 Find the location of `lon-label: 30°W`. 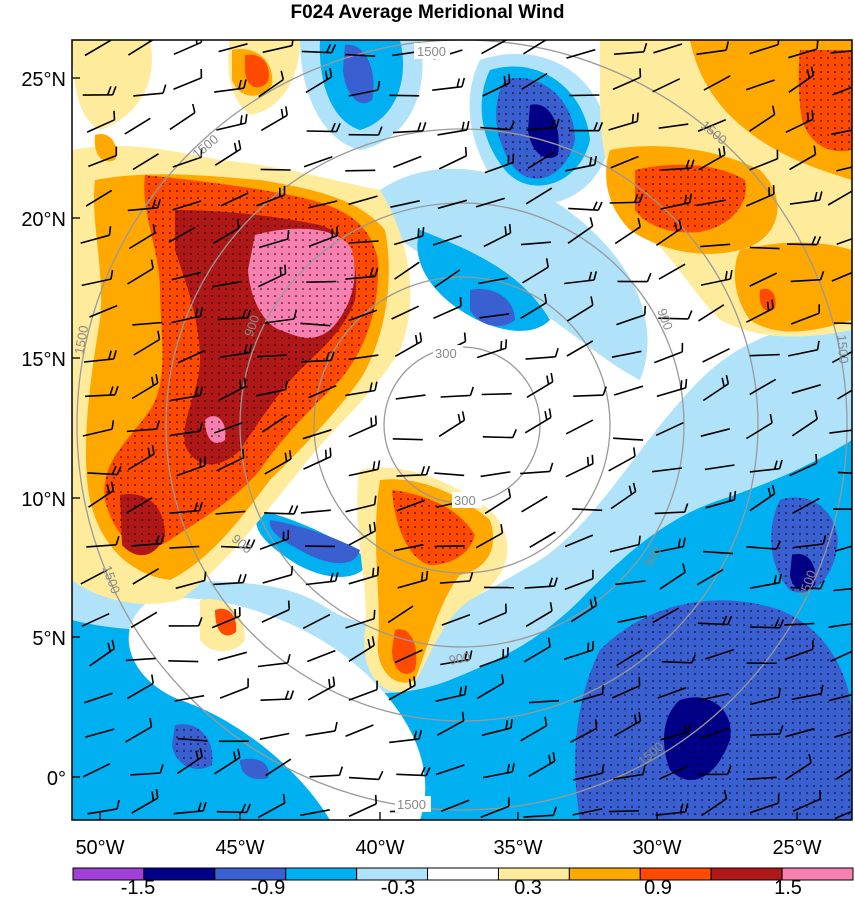

lon-label: 30°W is located at coordinates (656, 848).